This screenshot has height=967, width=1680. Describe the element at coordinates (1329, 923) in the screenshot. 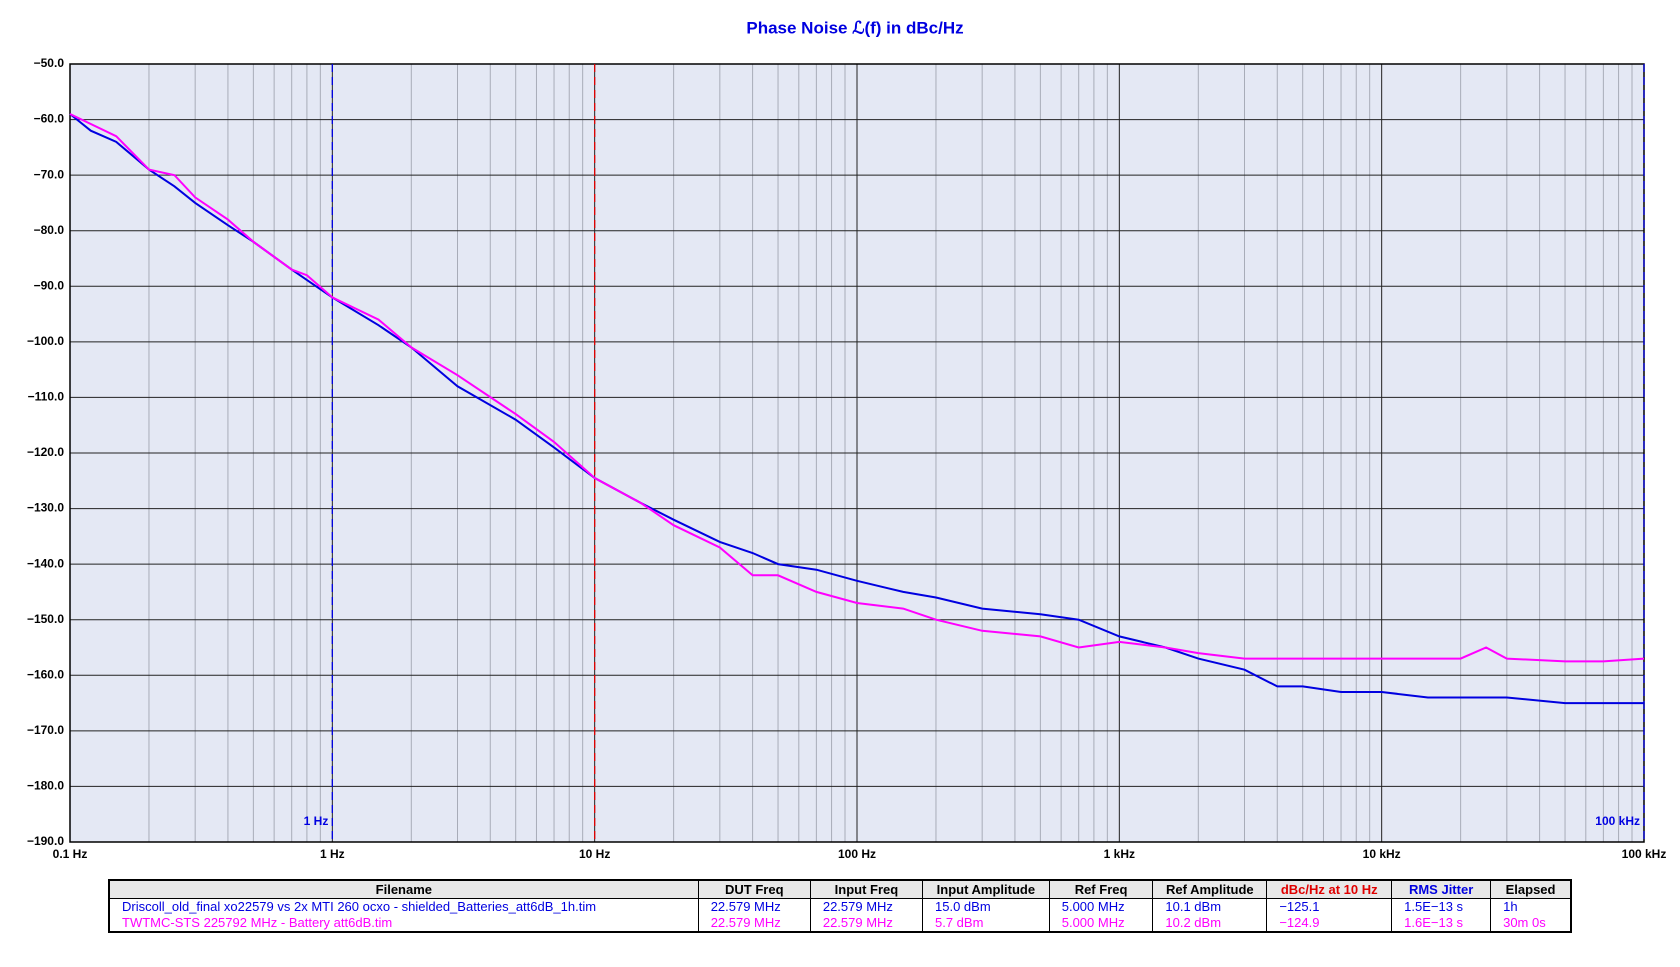

I see `table-cell: −124.9` at that location.